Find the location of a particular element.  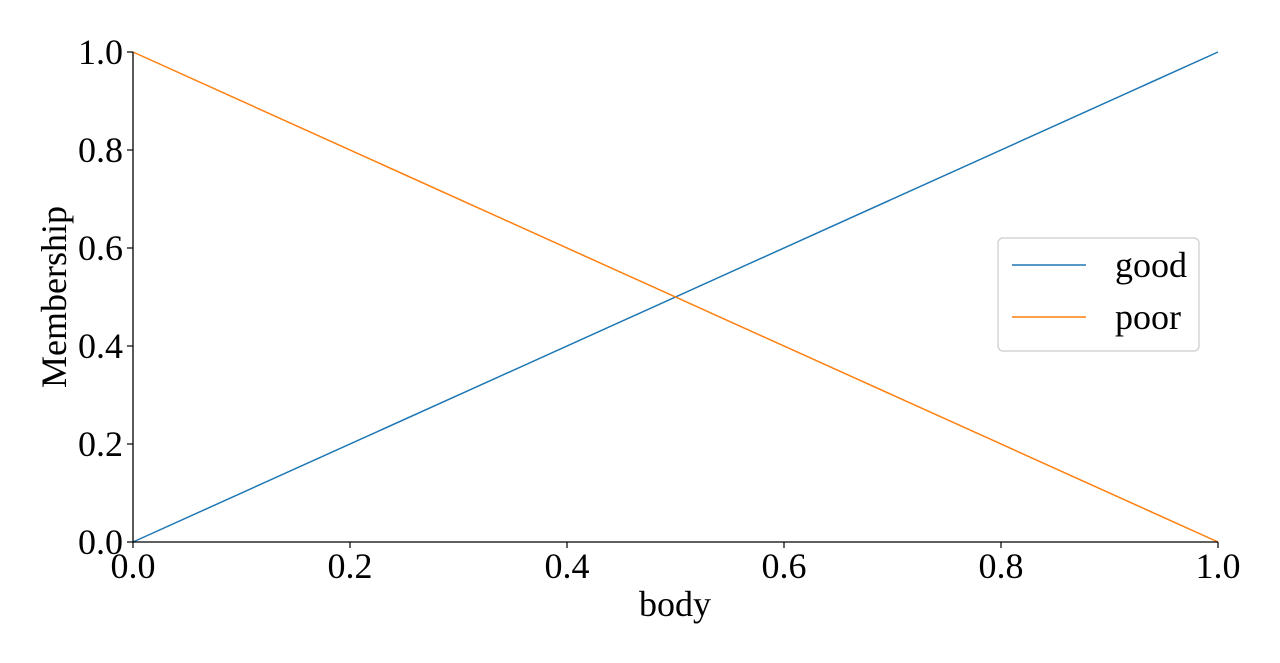

y-tick-label: 1.0 is located at coordinates (100, 52).